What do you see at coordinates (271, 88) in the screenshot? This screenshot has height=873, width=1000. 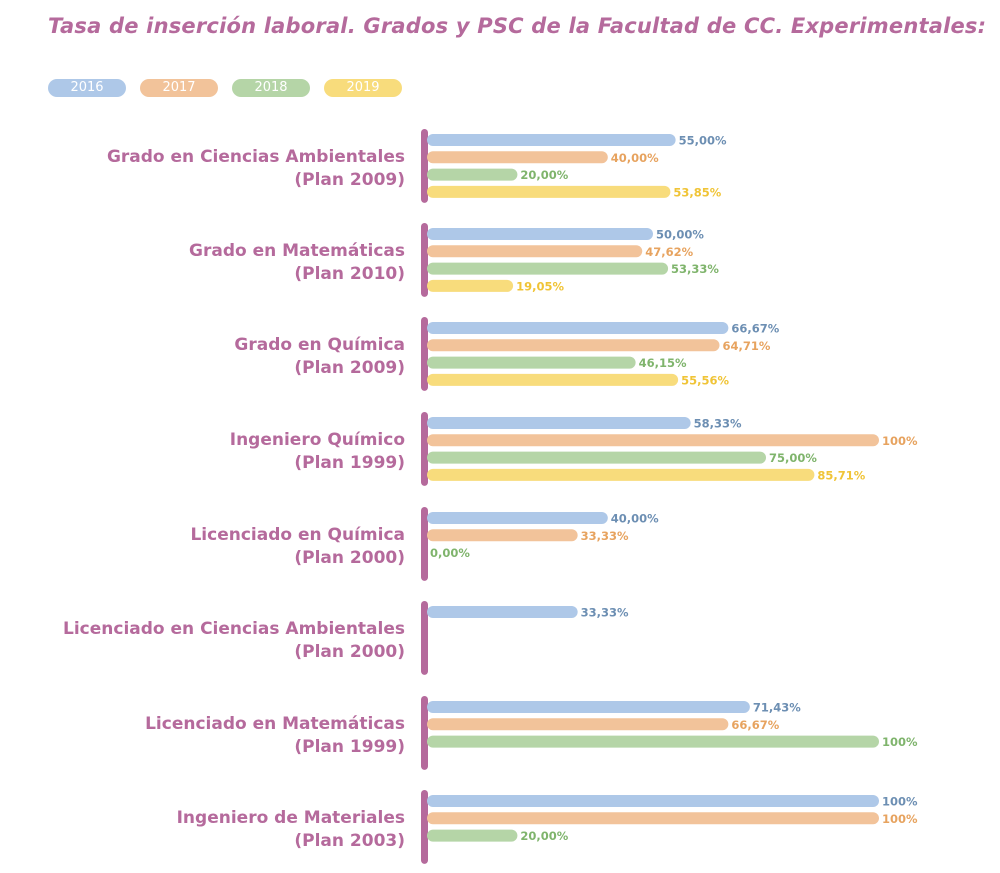 I see `legend-item-2018: 2018` at bounding box center [271, 88].